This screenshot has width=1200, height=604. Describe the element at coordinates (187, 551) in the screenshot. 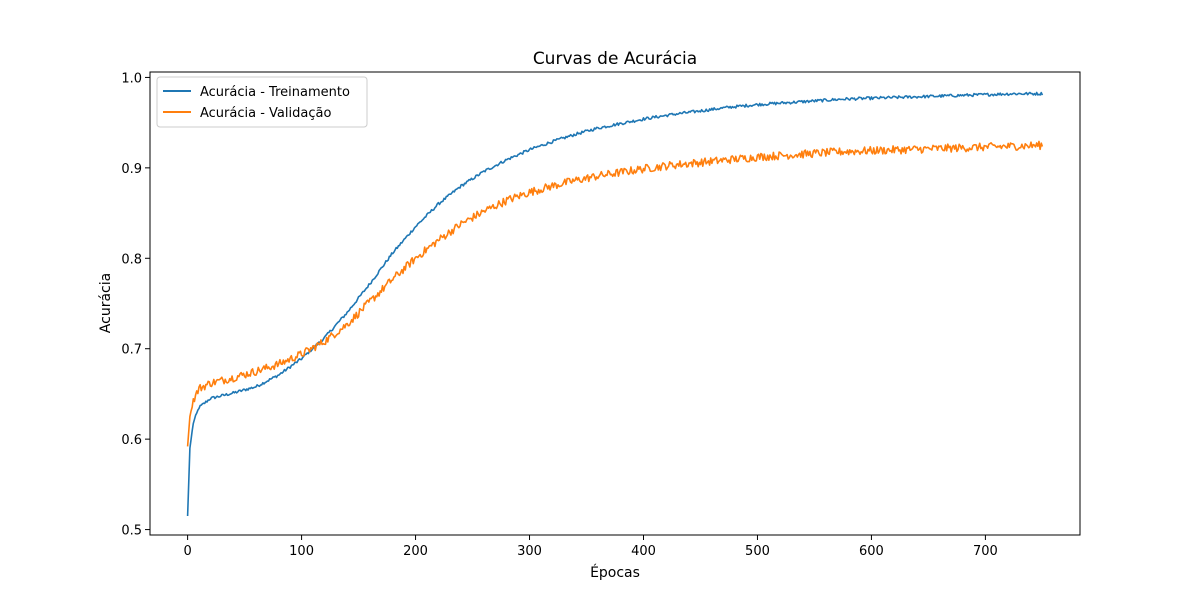

I see `x-tick-label: 0` at that location.